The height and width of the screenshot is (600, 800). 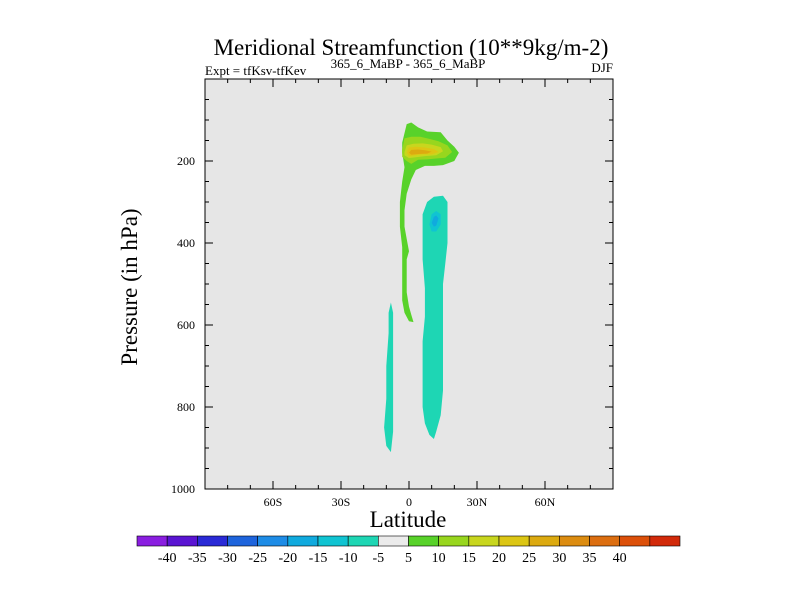 What do you see at coordinates (129, 286) in the screenshot?
I see `y-axis-label: Pressure (in hPa)` at bounding box center [129, 286].